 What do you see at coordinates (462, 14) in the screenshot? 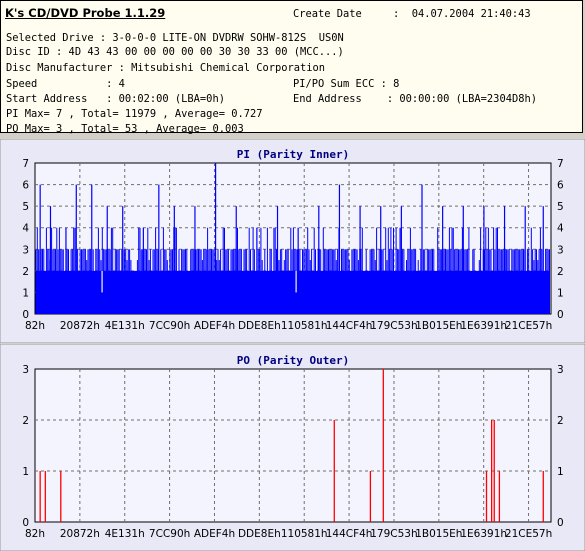
I see `create-date-value: : 04.07.2004 21:40:43` at bounding box center [462, 14].